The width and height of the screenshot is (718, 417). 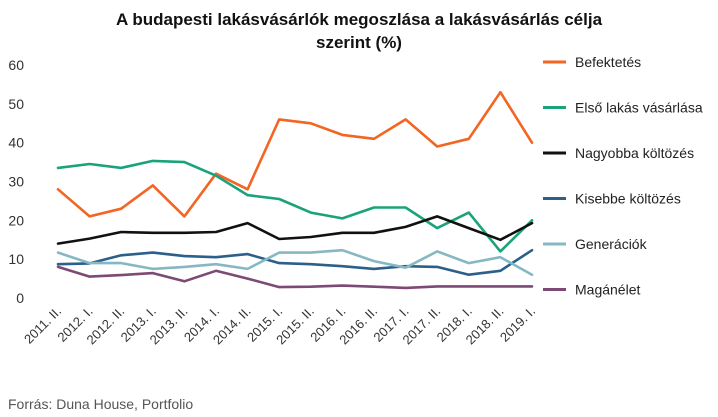 I want to click on x-tick-label: 2011. II., so click(x=42, y=325).